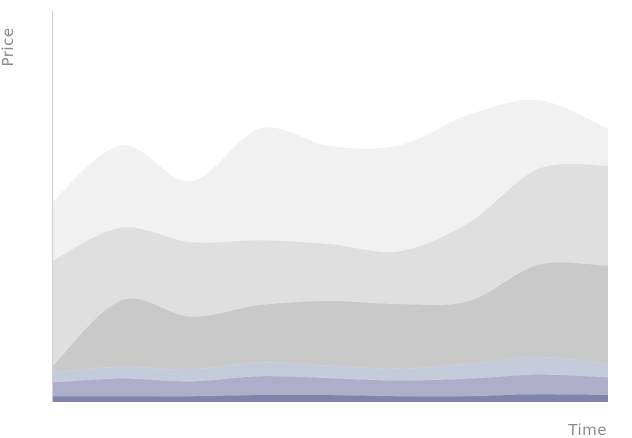  What do you see at coordinates (8, 46) in the screenshot?
I see `y-axis-title: Price` at bounding box center [8, 46].